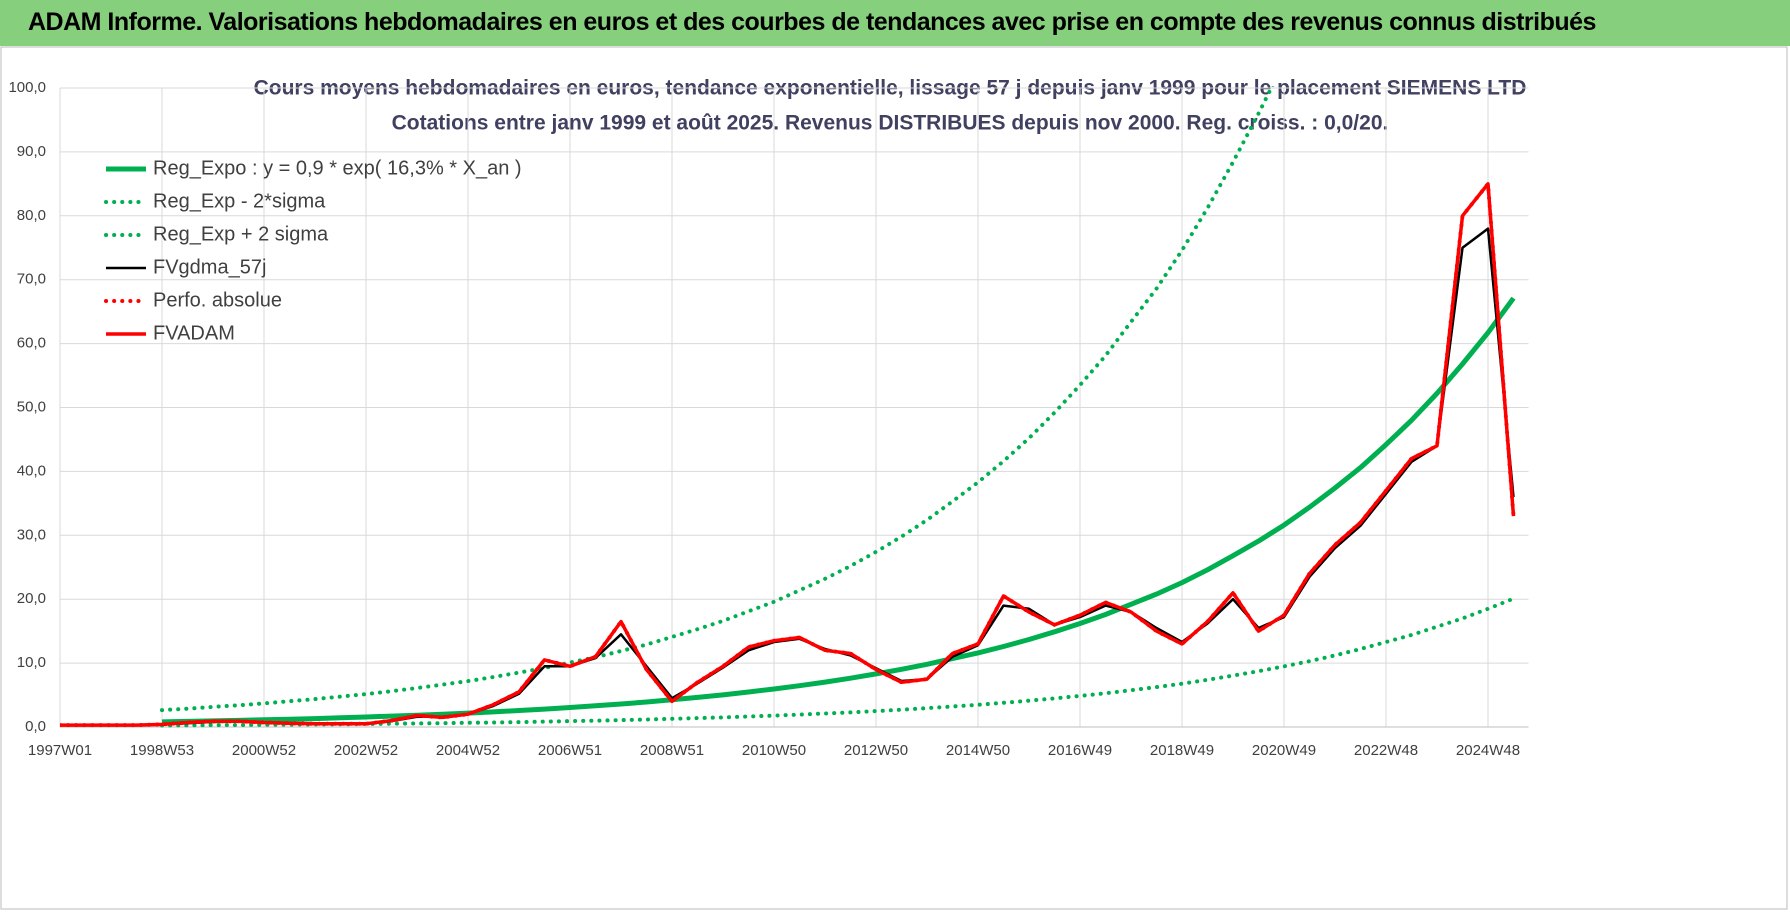 The image size is (1790, 912). What do you see at coordinates (241, 234) in the screenshot?
I see `legend-label: Reg_Exp + 2 sigma` at bounding box center [241, 234].